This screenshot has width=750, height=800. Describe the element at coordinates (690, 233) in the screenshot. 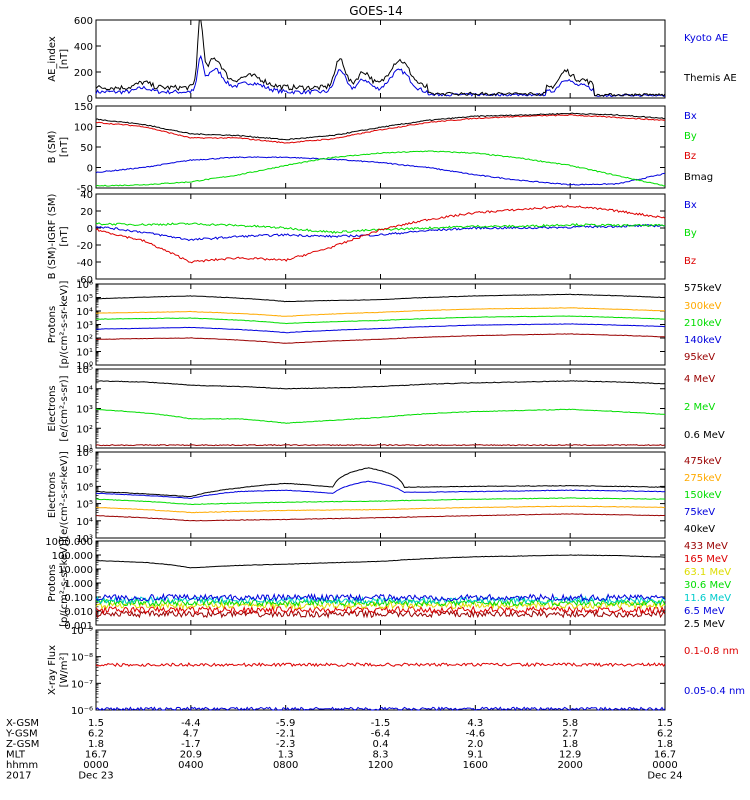

I see `legend-entry: By` at that location.